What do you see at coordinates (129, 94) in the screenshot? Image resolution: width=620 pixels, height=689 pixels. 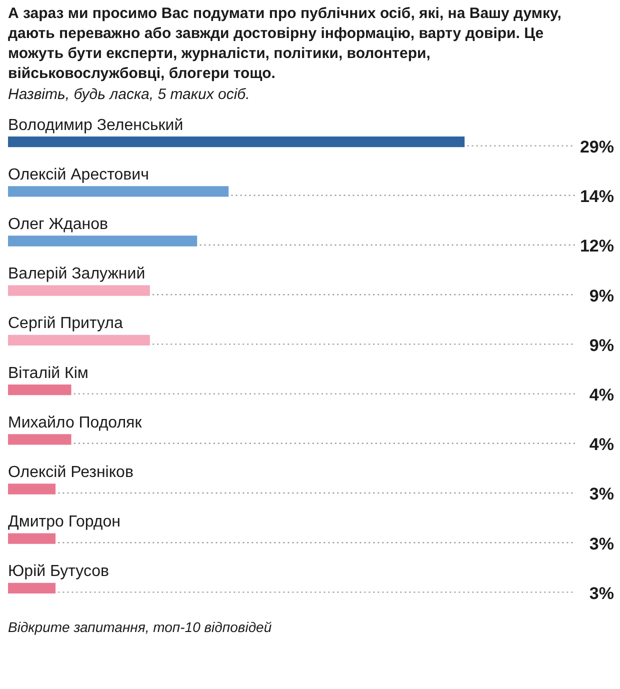 I see `chart-subtitle: Назвіть, будь ласка, 5 таких осіб.` at bounding box center [129, 94].